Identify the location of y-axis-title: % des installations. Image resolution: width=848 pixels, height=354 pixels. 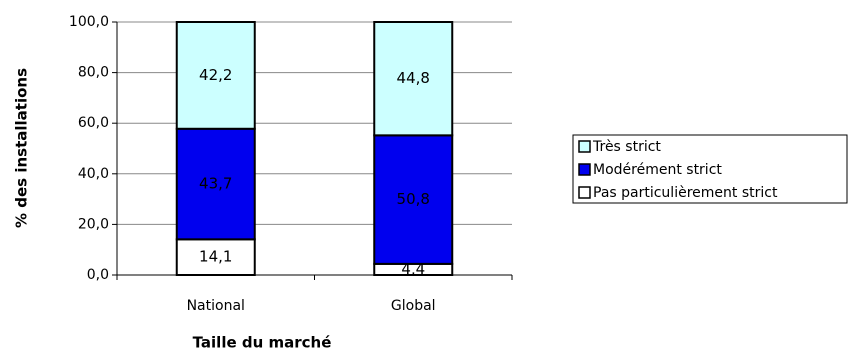
(22, 148).